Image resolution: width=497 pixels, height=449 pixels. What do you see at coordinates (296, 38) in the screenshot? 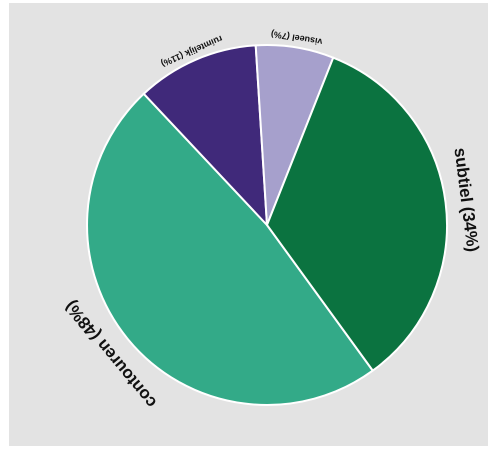
I see `pie-label-visueel: visueel (7%)` at bounding box center [296, 38].